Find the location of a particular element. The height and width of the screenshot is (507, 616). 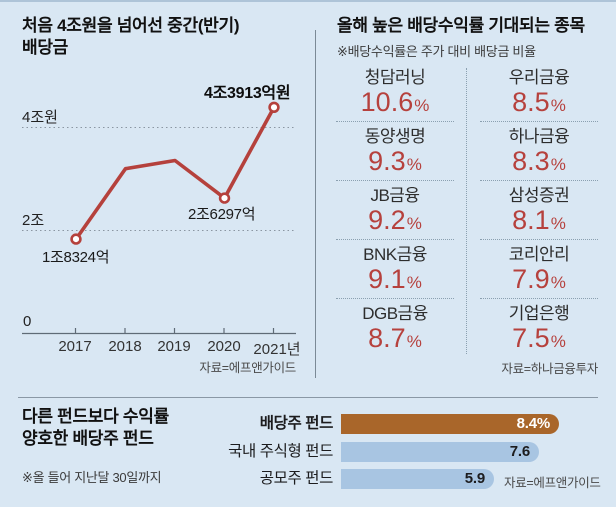

point-label-2017: 1조8324억 is located at coordinates (76, 257).